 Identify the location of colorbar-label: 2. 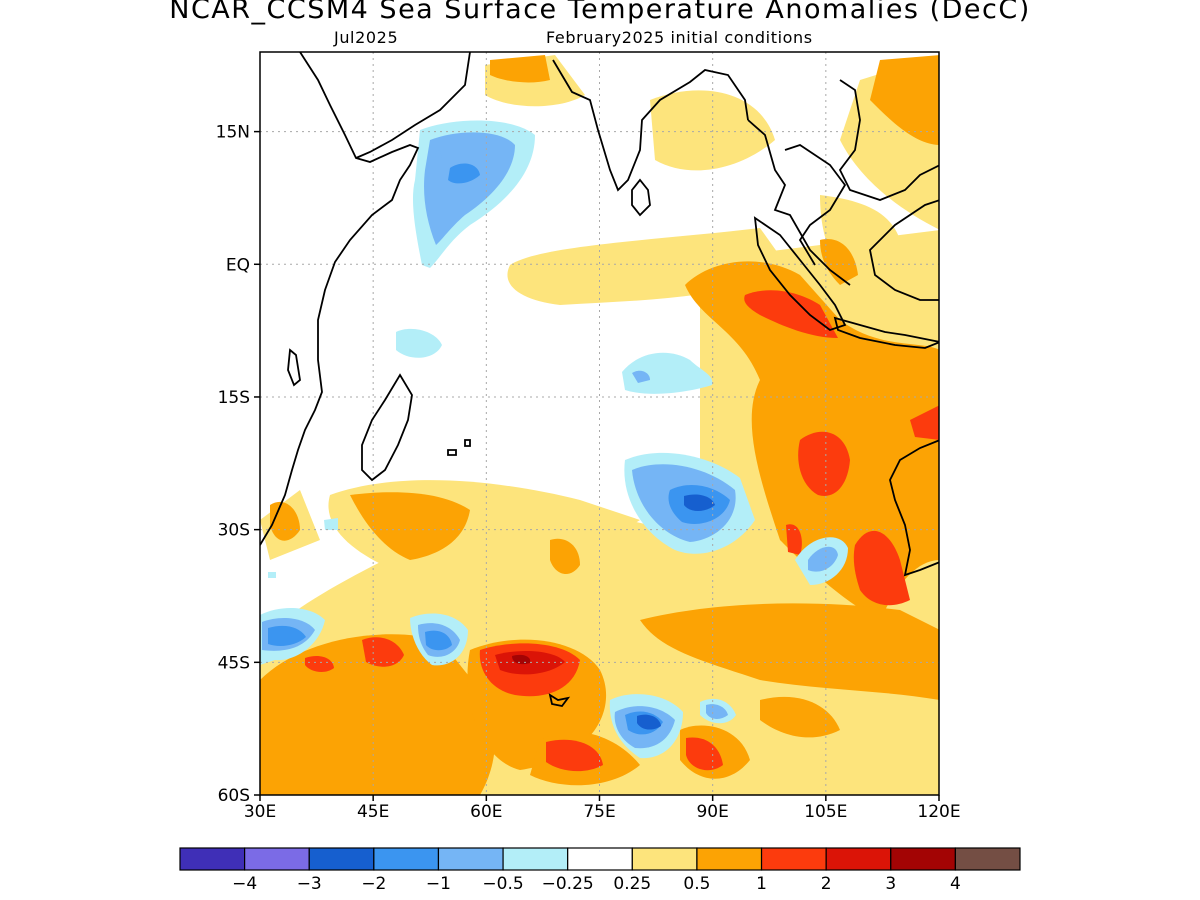
(826, 884).